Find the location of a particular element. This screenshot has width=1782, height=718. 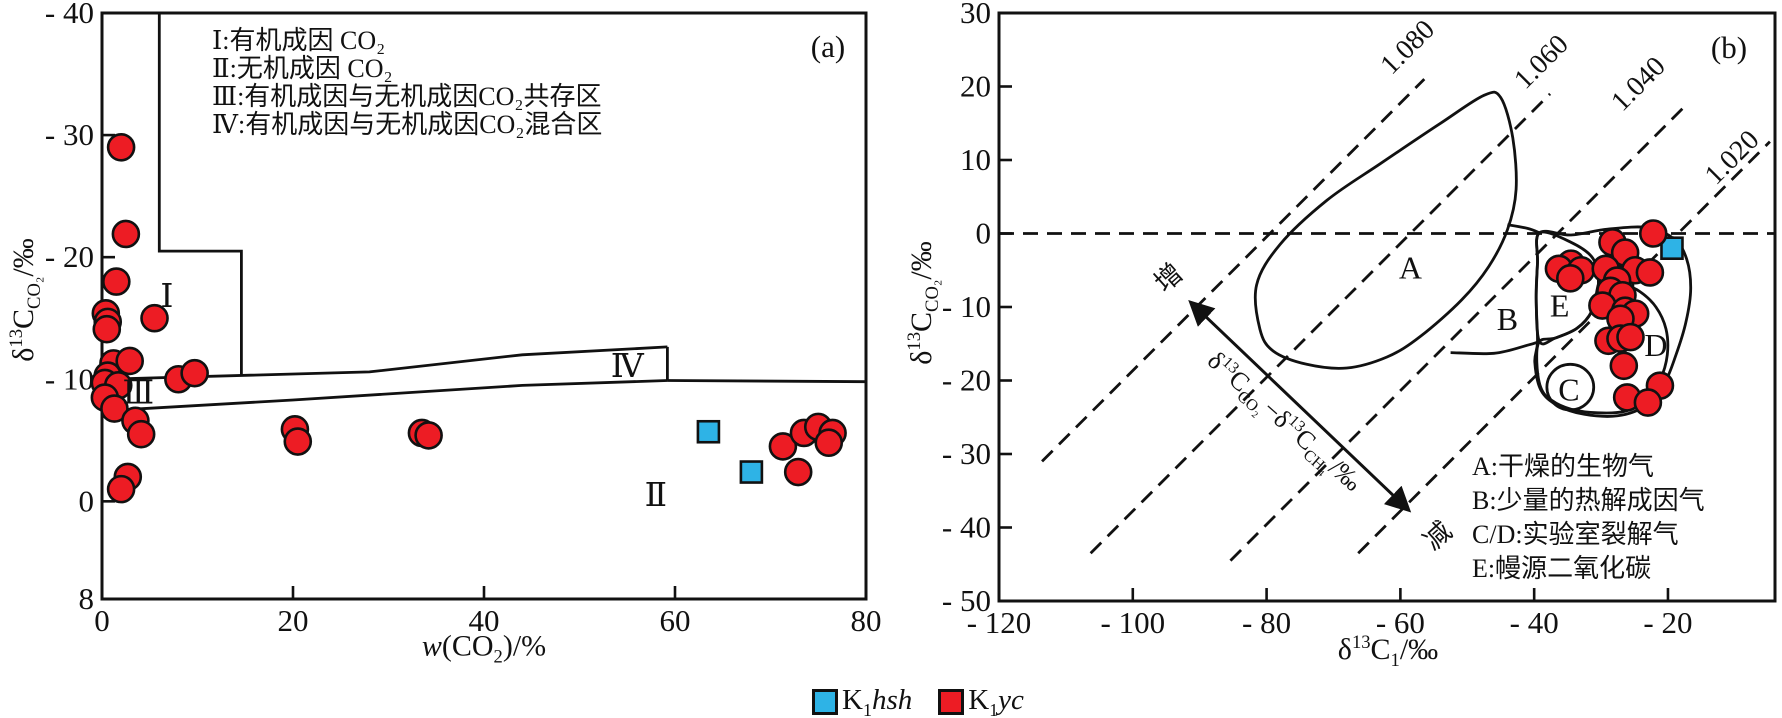

region-label-Ⅲ: Ⅲ is located at coordinates (138, 394).